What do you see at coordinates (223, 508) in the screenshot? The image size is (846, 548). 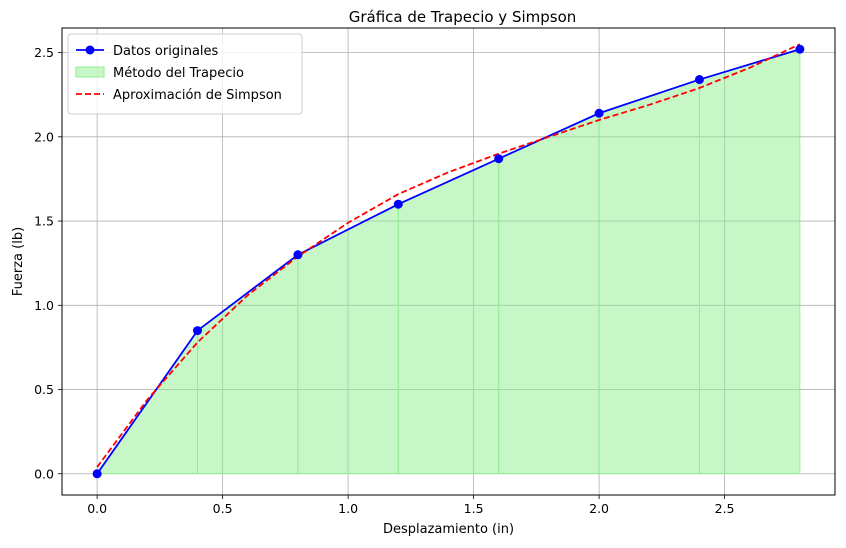 I see `x-tick-label: 0.5` at bounding box center [223, 508].